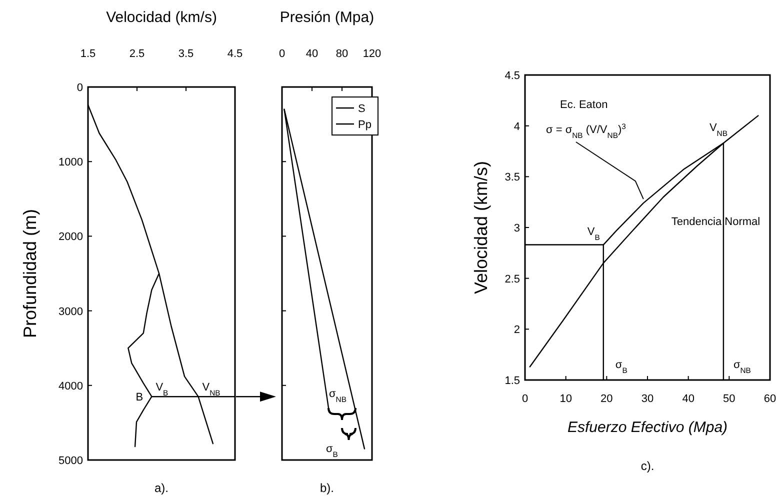 This screenshot has width=783, height=501. I want to click on x-tick-label: 10, so click(566, 399).